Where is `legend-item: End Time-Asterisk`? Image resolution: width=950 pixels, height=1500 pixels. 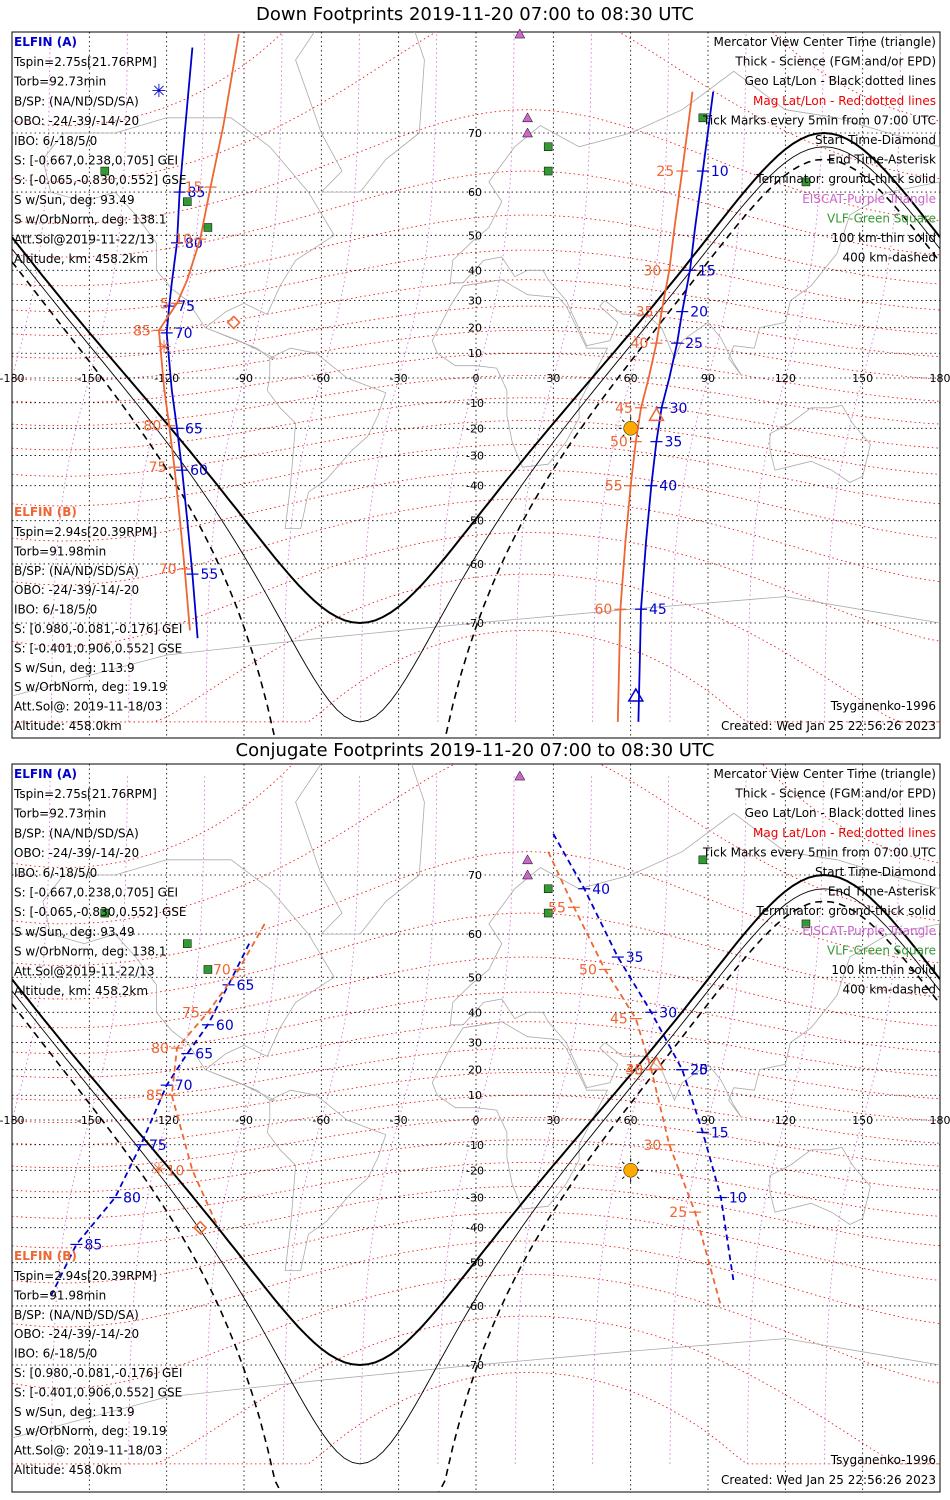
legend-item: End Time-Asterisk is located at coordinates (882, 160).